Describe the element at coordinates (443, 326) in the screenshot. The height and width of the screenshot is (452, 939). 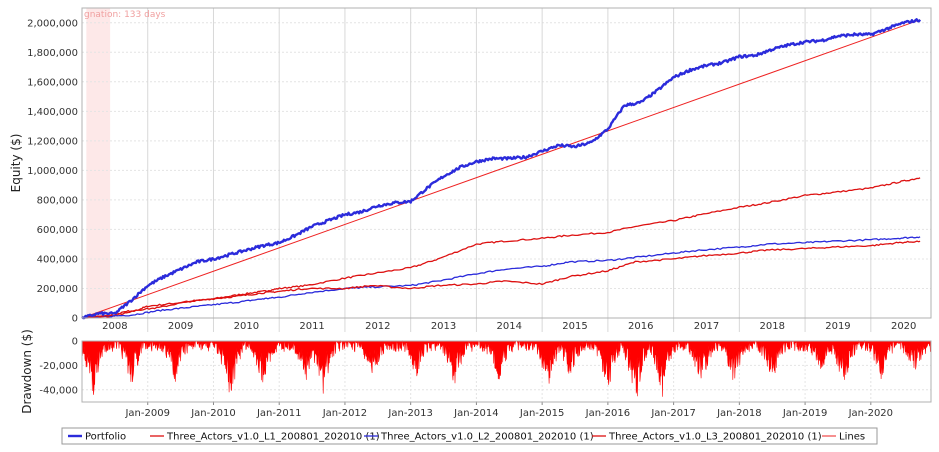
I see `year-label: 2013` at that location.